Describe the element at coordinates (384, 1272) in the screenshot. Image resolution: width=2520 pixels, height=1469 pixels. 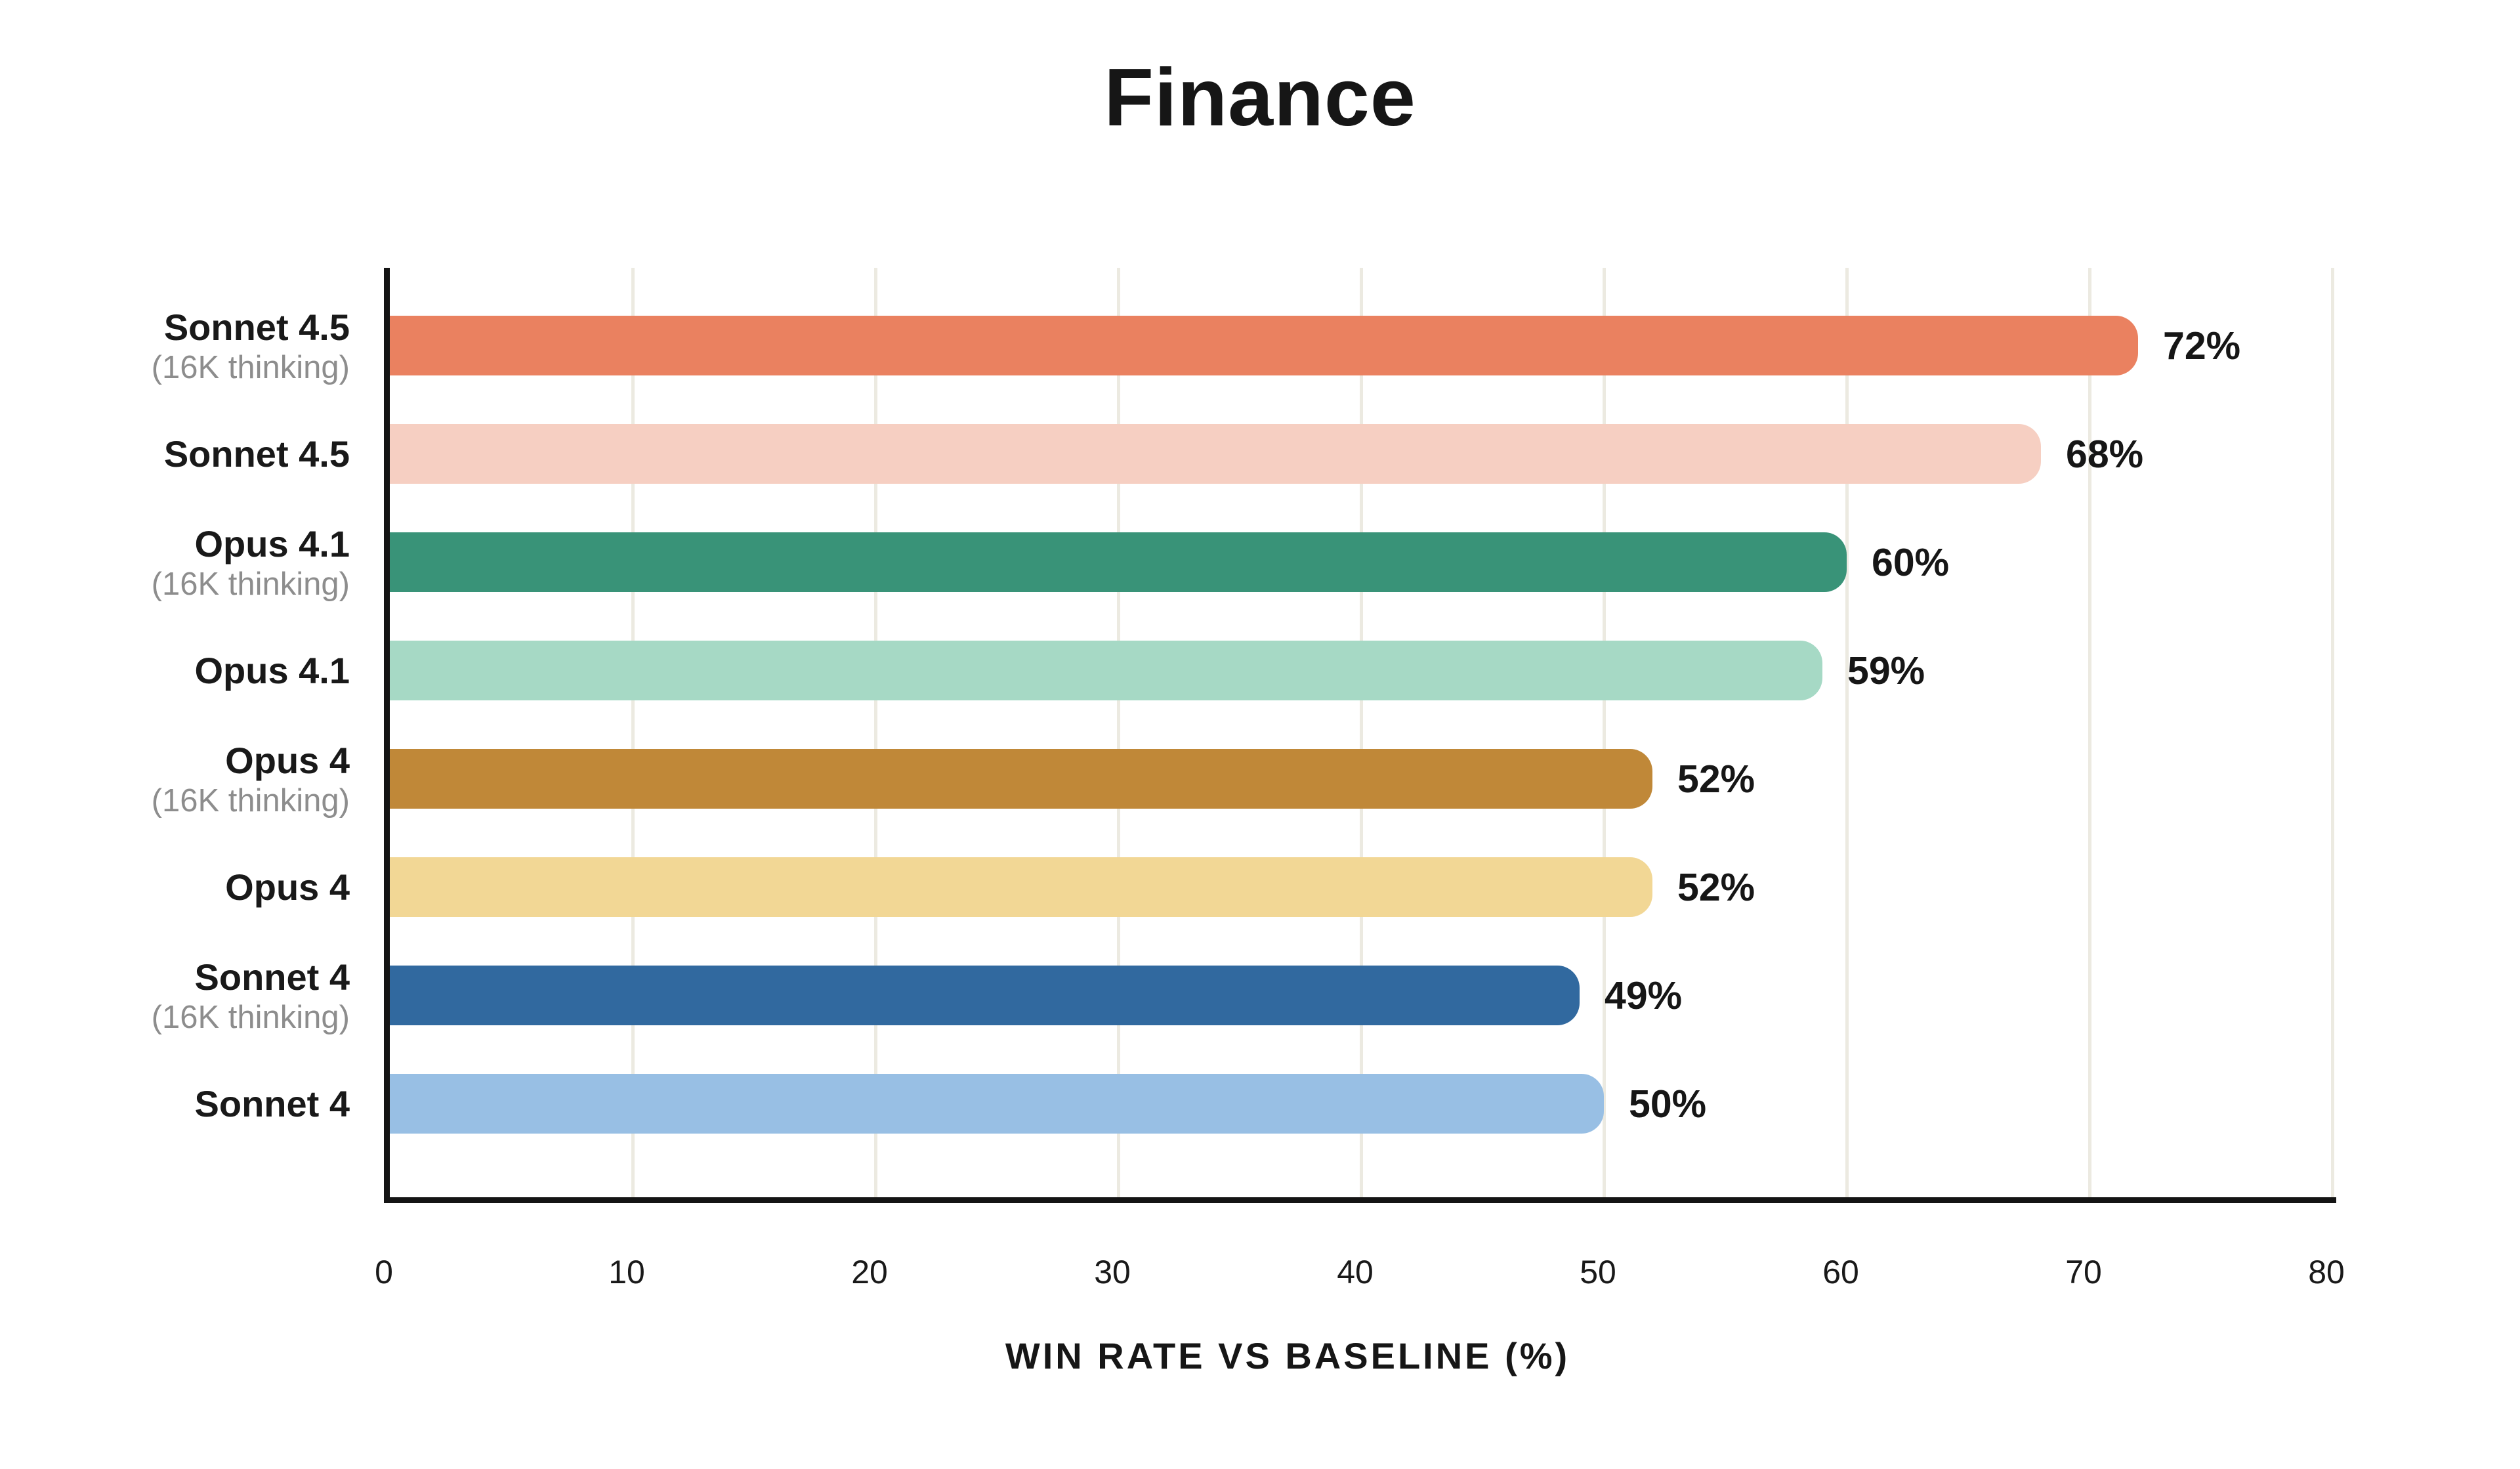
I see `x-tick-label: 0` at that location.